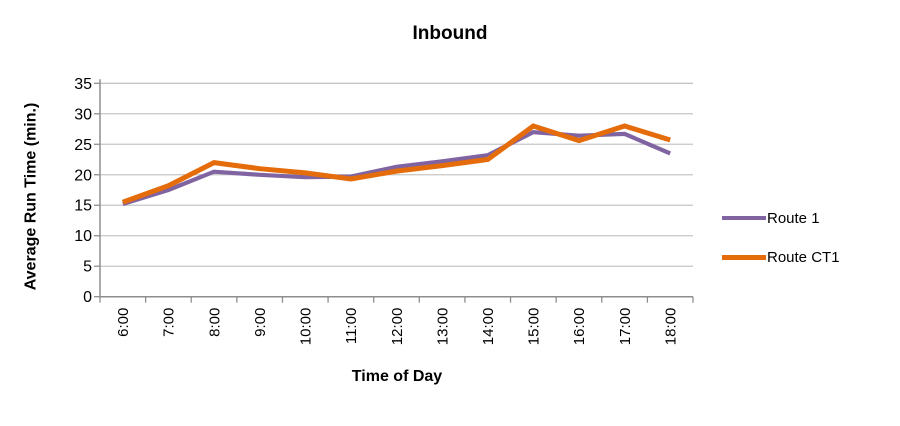 Image resolution: width=900 pixels, height=426 pixels. What do you see at coordinates (169, 322) in the screenshot?
I see `x-tick-label: 7:00` at bounding box center [169, 322].